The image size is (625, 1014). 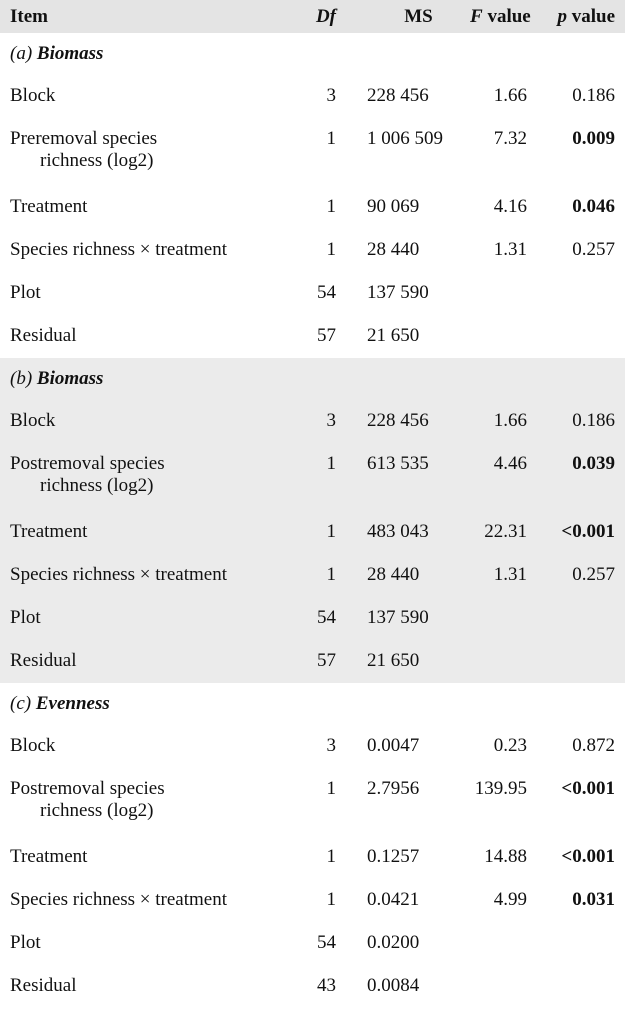 I want to click on f-value: 139.95, so click(x=500, y=788).